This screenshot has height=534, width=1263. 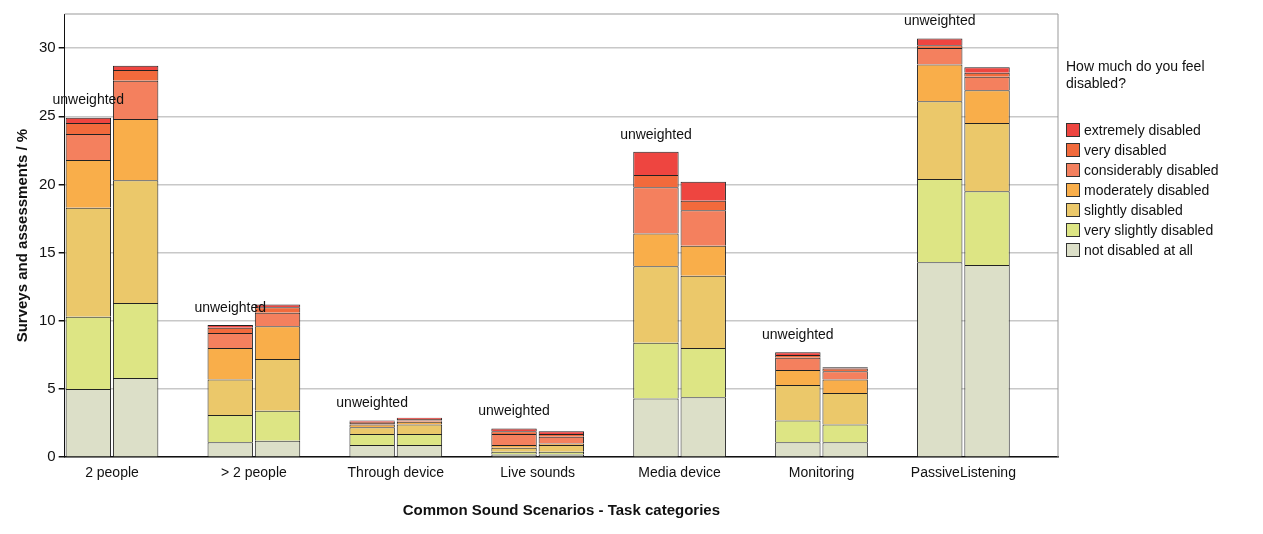 I want to click on x-axis-title: Common Sound Scenarios - Task categories, so click(x=561, y=510).